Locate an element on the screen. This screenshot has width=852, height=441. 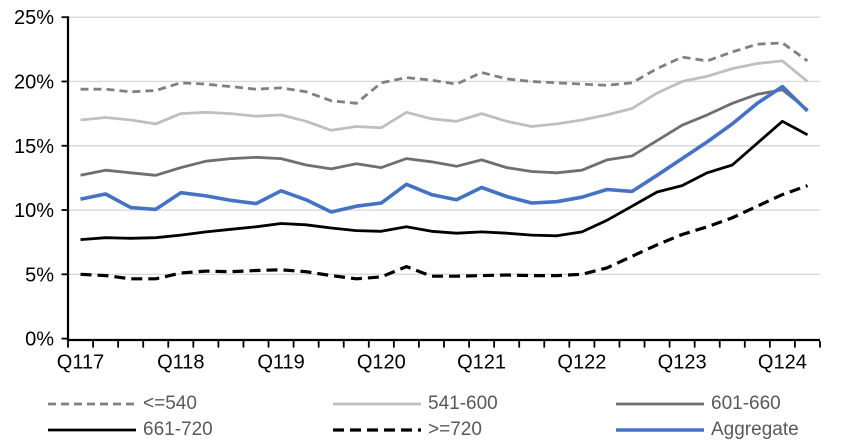
legend-item--720: >=720 is located at coordinates (407, 429).